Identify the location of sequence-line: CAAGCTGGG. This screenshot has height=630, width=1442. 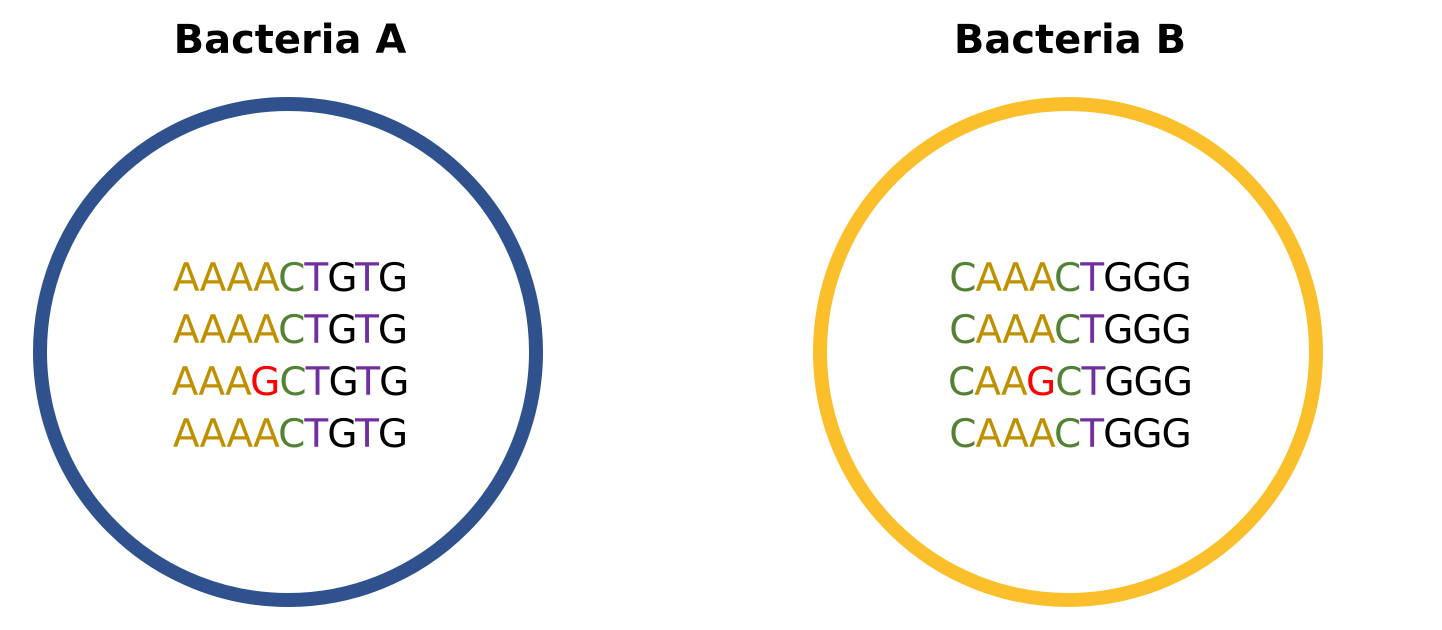
(1070, 383).